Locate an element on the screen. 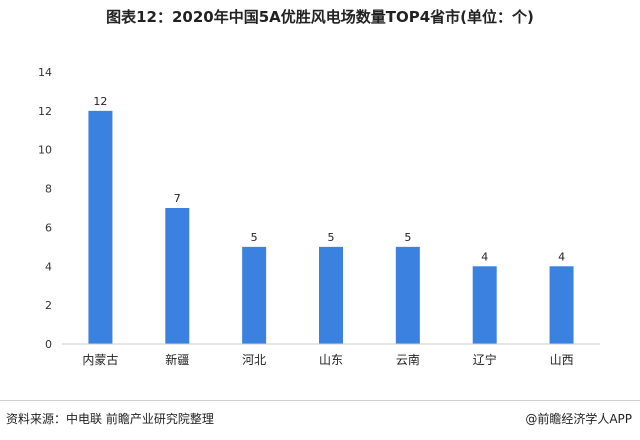  category-label: 辽宁 is located at coordinates (485, 359).